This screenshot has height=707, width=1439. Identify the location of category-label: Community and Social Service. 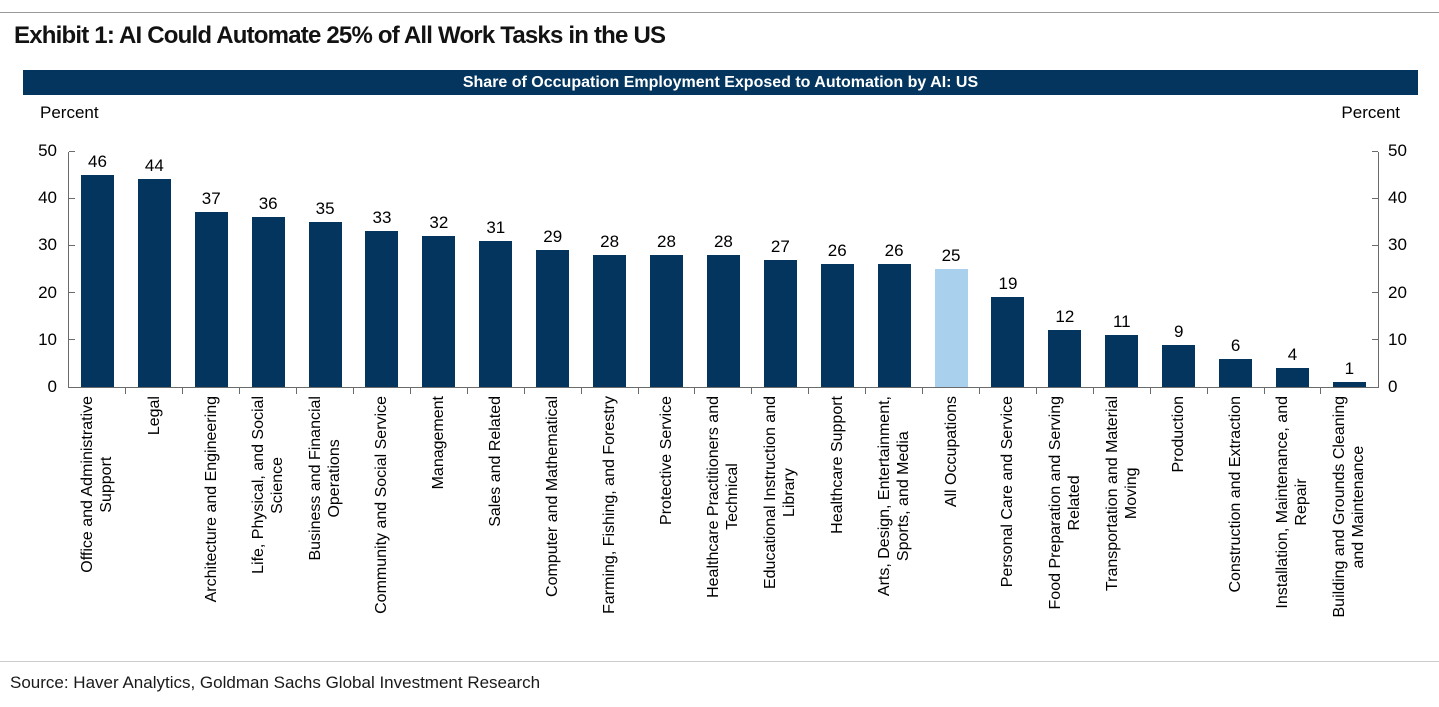
(382, 505).